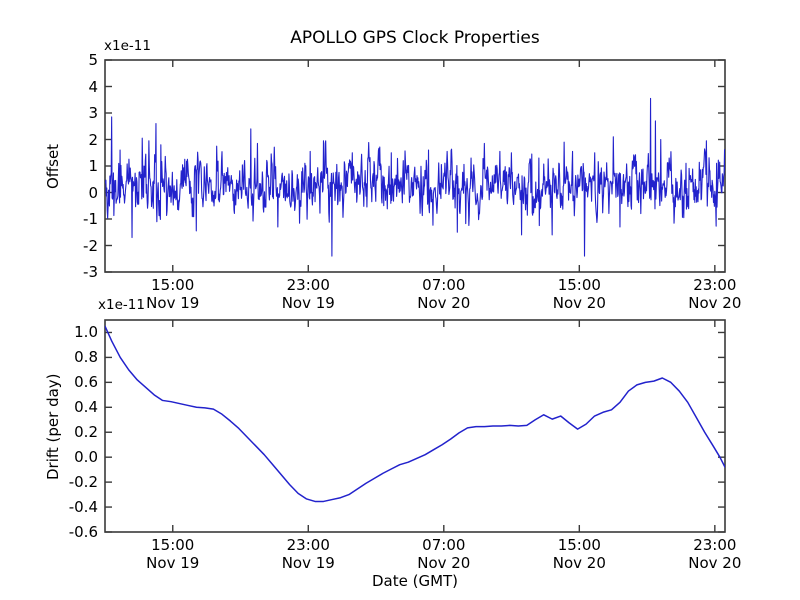  I want to click on offset-xtick-label: 07:00 Nov 20, so click(444, 294).